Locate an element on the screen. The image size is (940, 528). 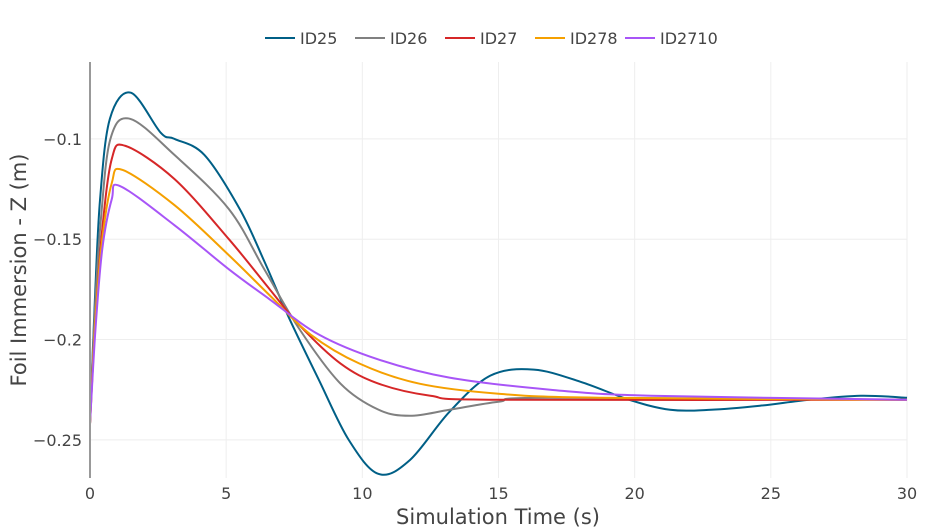
legend-item-id27: ID27 is located at coordinates (481, 38).